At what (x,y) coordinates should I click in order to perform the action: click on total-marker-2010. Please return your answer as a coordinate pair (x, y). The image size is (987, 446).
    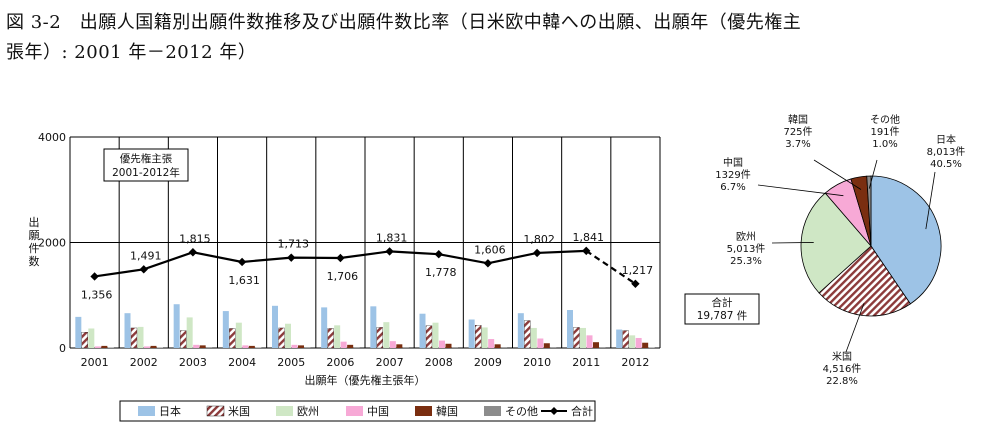
    Looking at the image, I should click on (537, 253).